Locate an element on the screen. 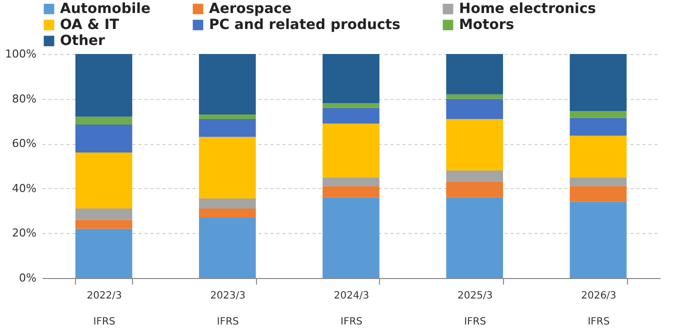 This screenshot has height=330, width=680. category-label: 2025/3 IFRS is located at coordinates (475, 309).